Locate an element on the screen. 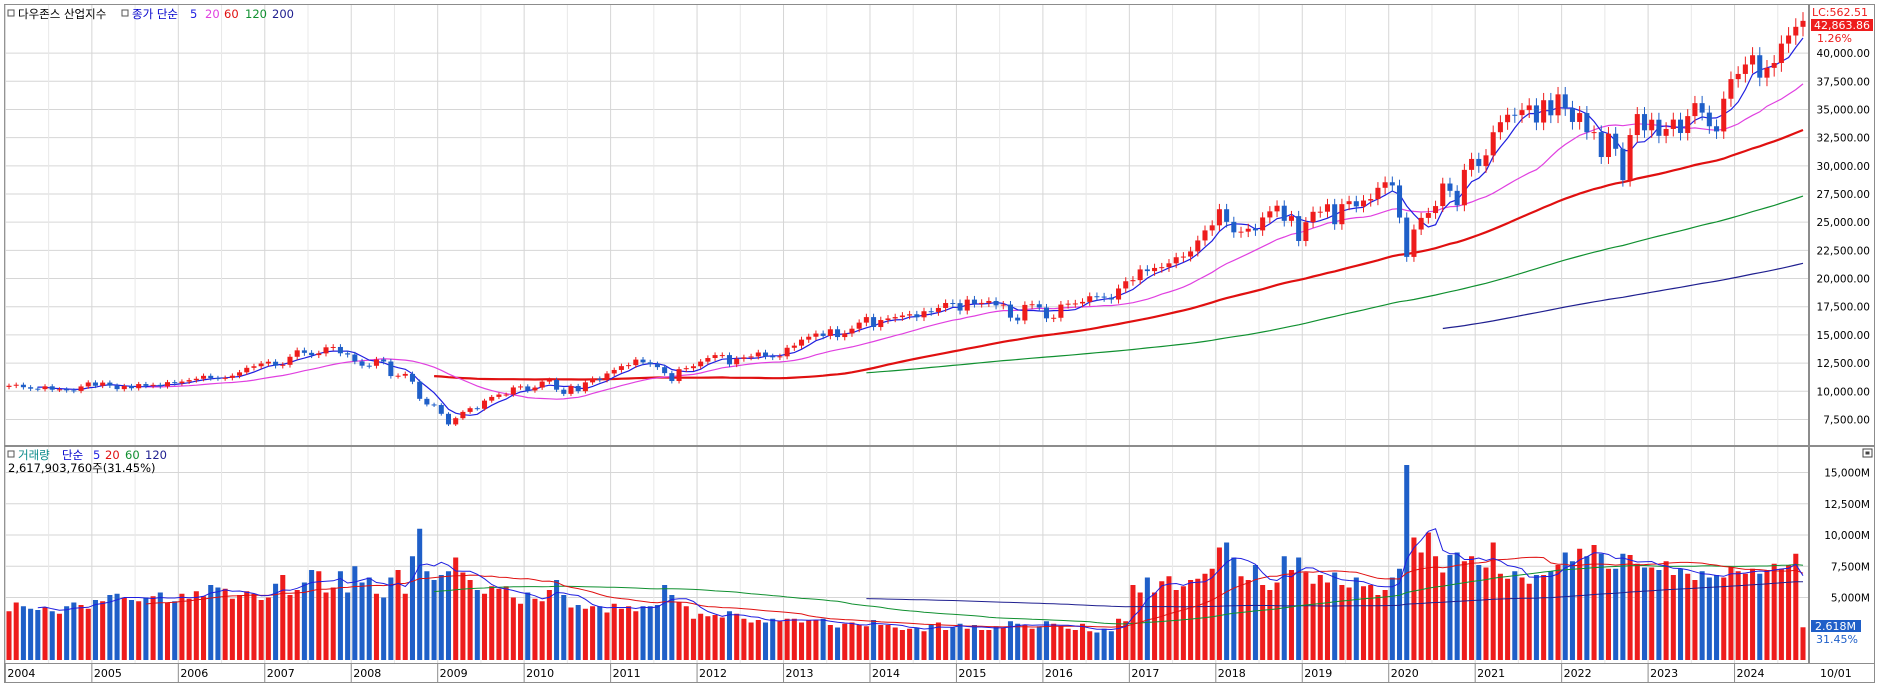 Image resolution: width=1879 pixels, height=687 pixels. vma60-line is located at coordinates (1119, 594).